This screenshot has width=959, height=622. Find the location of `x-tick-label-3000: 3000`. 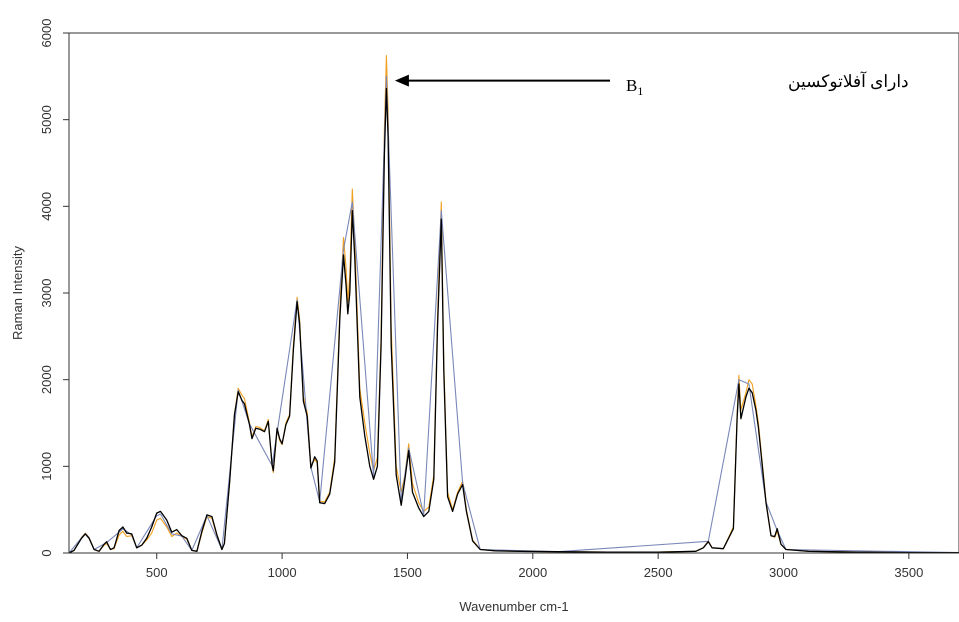

x-tick-label-3000: 3000 is located at coordinates (783, 572).